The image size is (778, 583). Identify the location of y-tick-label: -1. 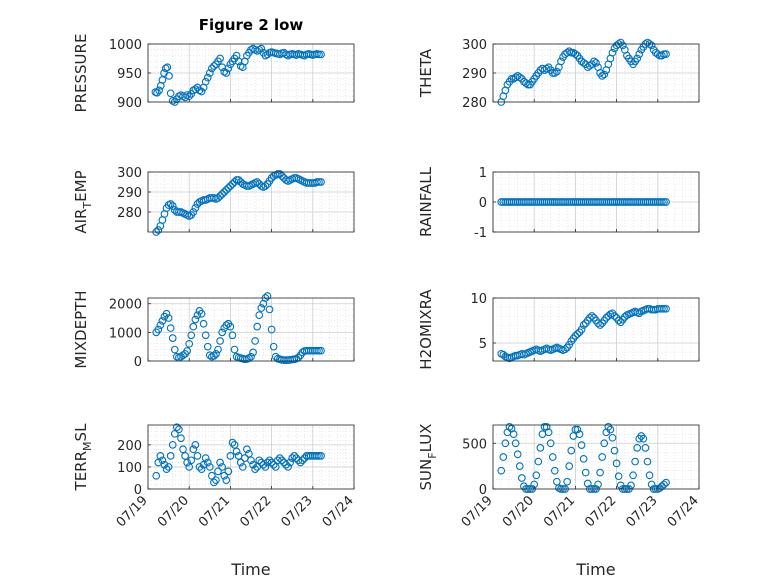
(480, 233).